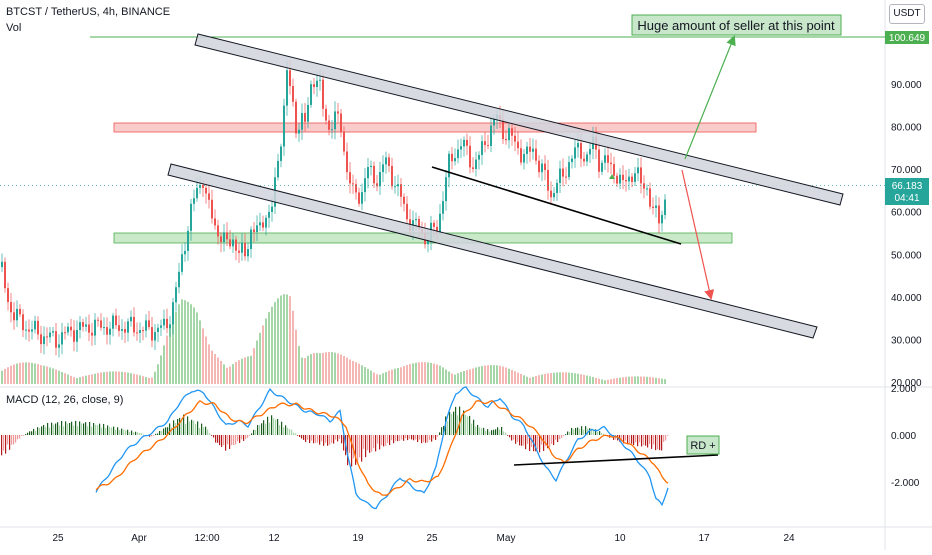  What do you see at coordinates (620, 538) in the screenshot?
I see `time-tick-label: 10` at bounding box center [620, 538].